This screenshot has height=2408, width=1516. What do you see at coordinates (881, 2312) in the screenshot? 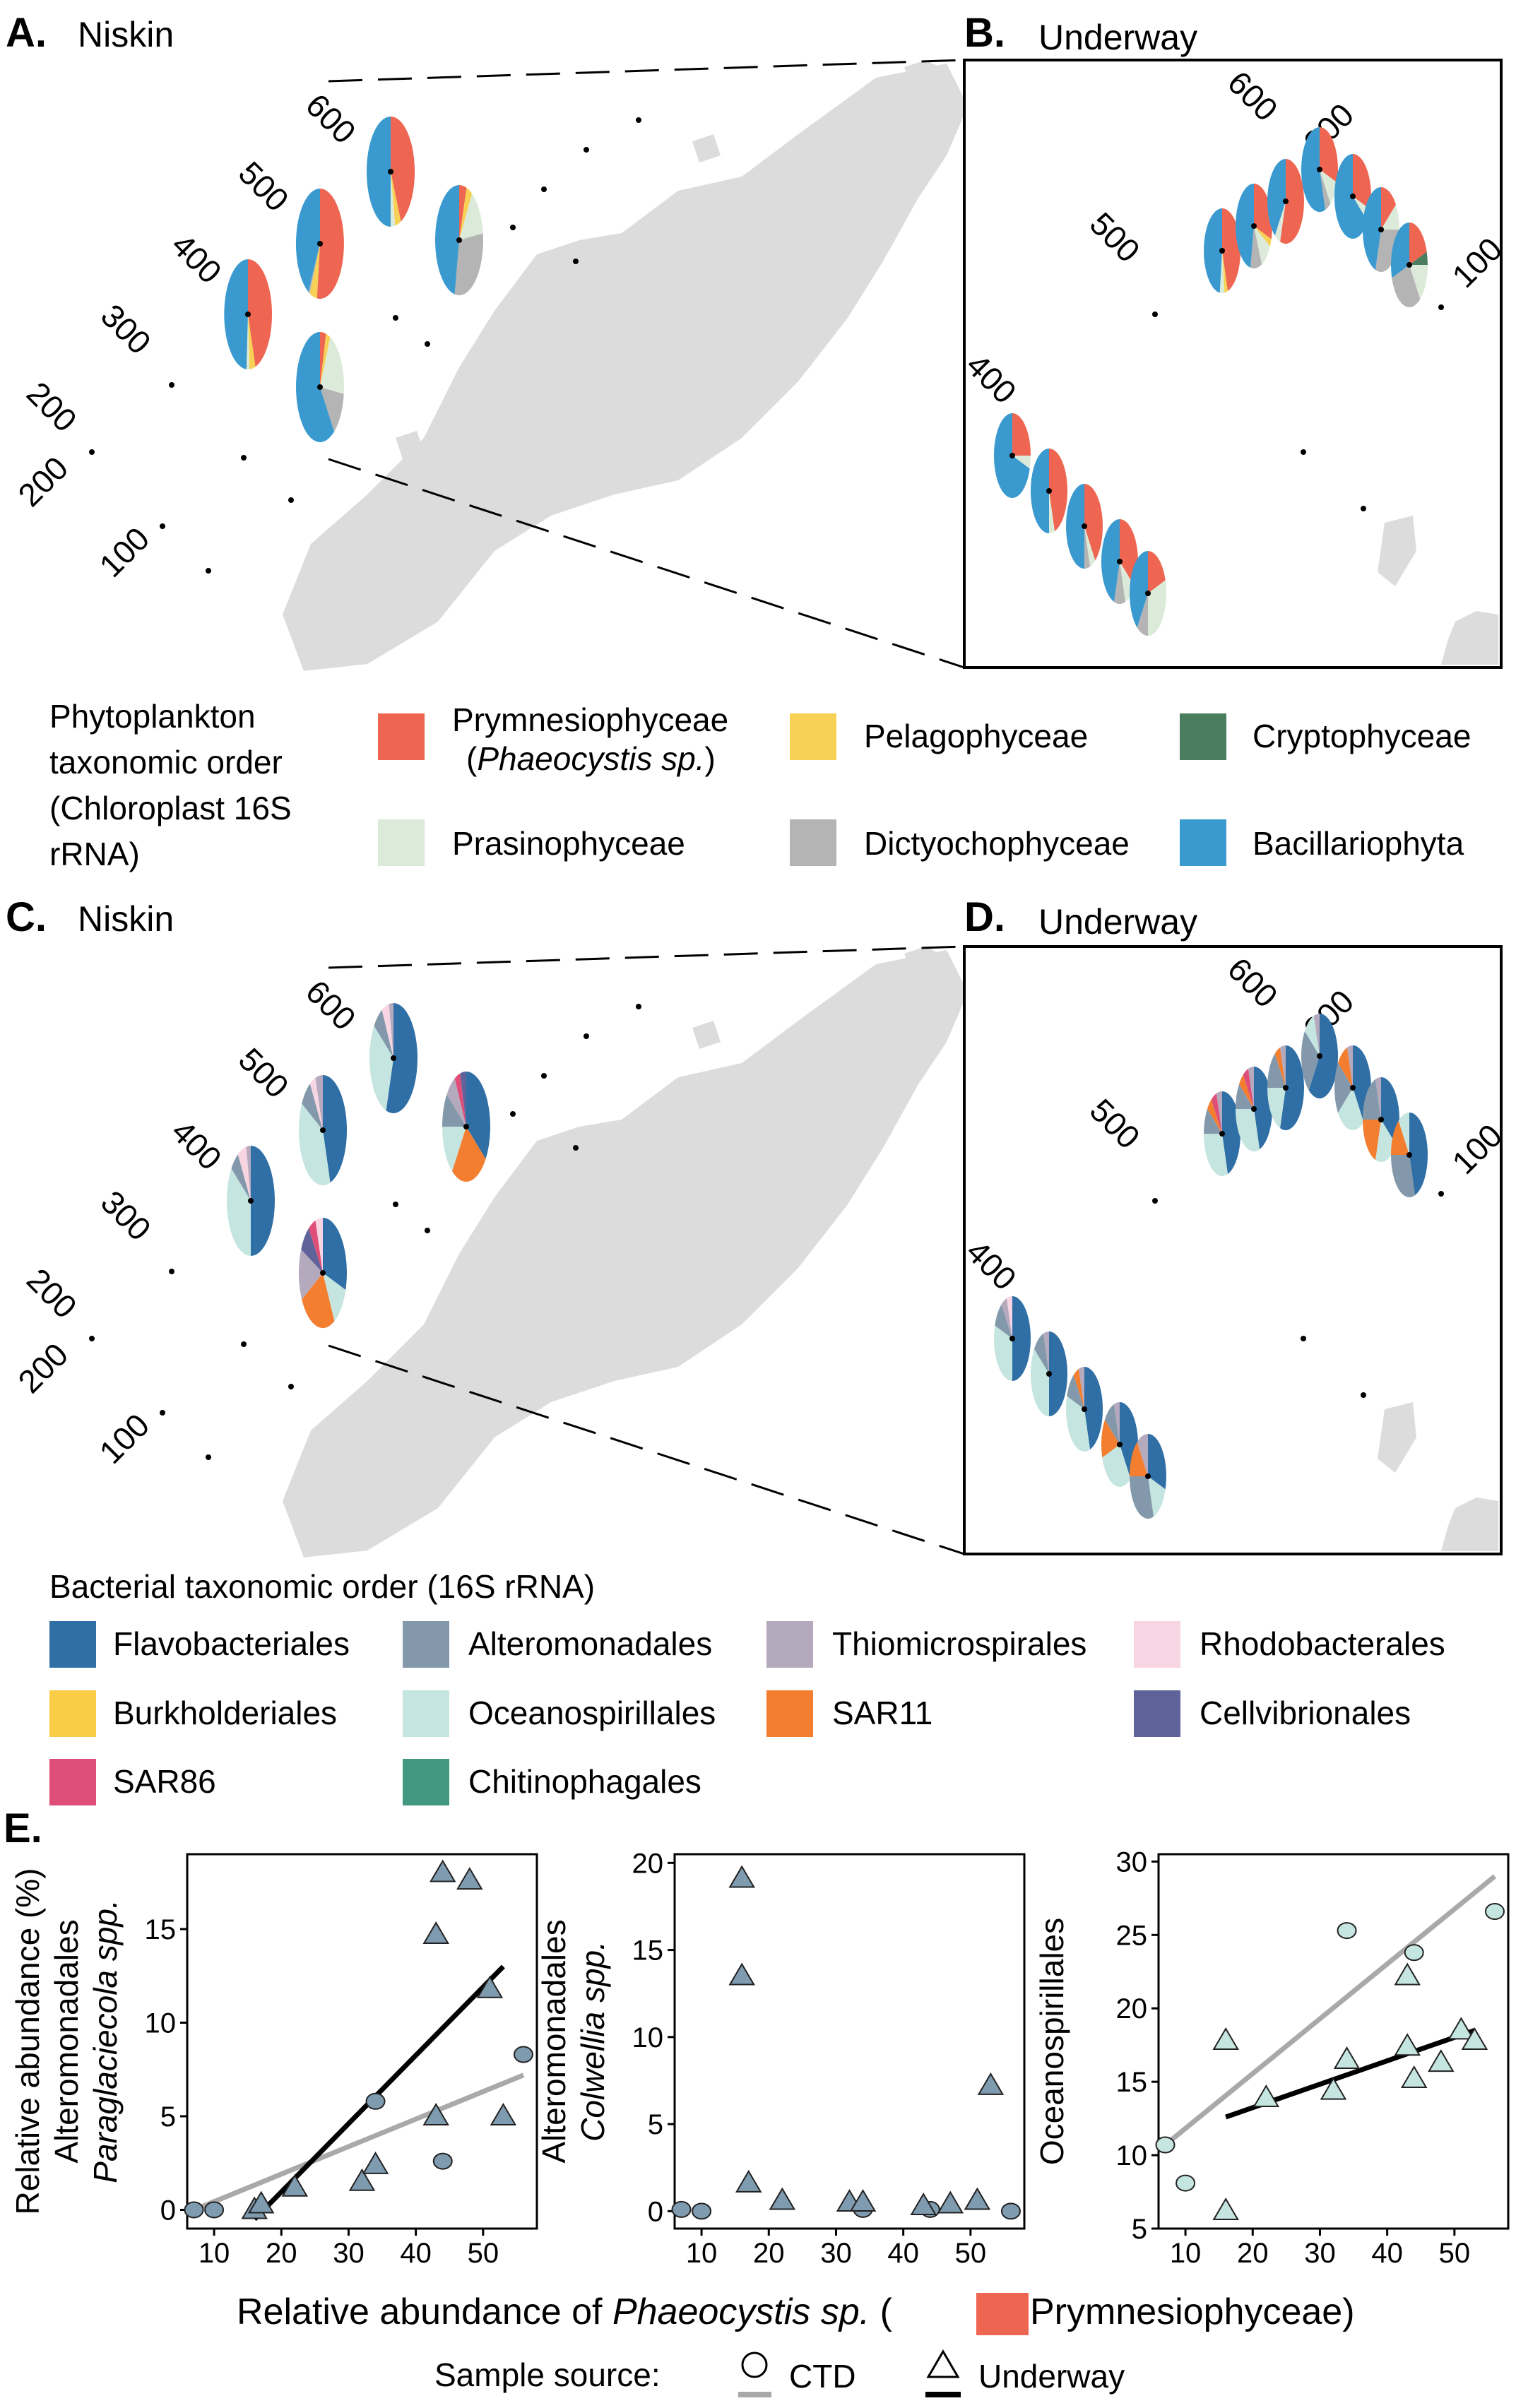
I see `xlabel-paren-open: (` at bounding box center [881, 2312].